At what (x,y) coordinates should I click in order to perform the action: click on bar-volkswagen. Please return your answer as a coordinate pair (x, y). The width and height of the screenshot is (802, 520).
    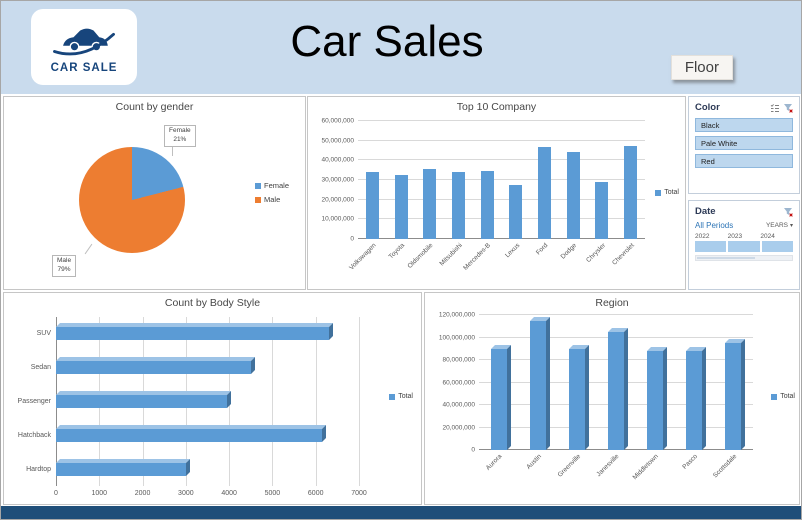
    Looking at the image, I should click on (372, 205).